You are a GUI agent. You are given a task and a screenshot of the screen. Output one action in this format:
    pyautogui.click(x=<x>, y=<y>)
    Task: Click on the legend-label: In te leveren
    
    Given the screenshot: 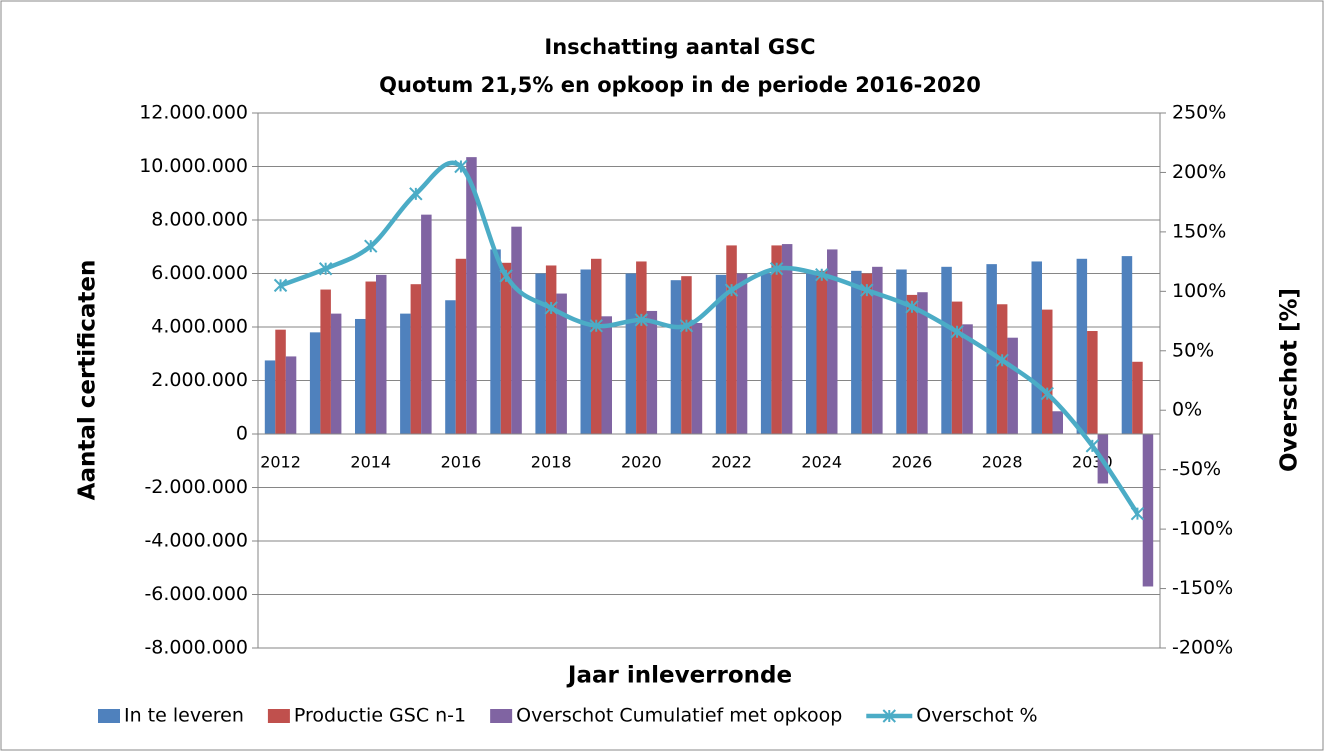 What is the action you would take?
    pyautogui.click(x=184, y=716)
    